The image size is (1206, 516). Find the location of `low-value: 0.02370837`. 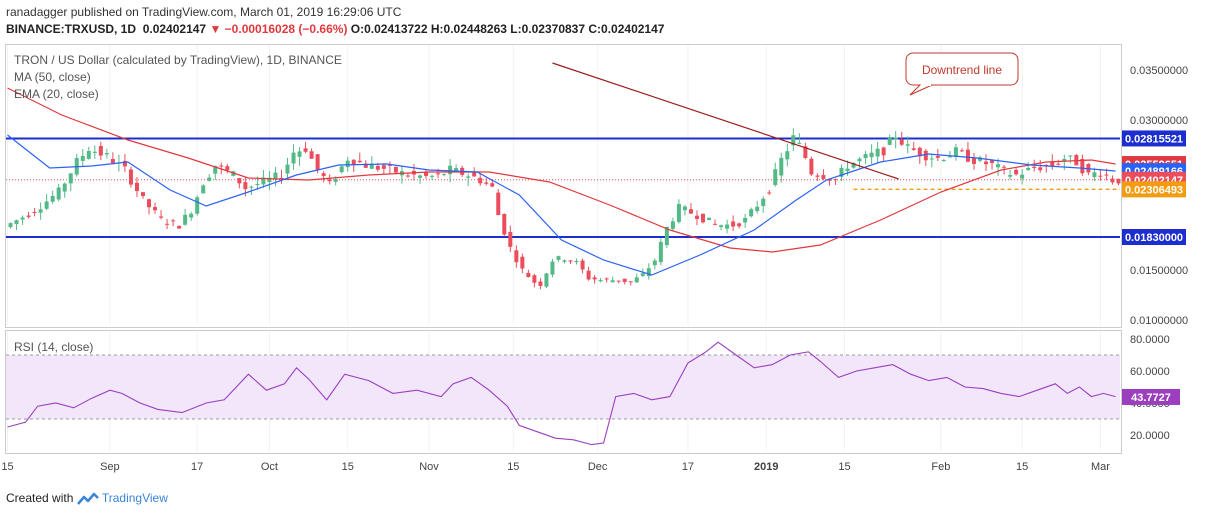

low-value: 0.02370837 is located at coordinates (553, 29).